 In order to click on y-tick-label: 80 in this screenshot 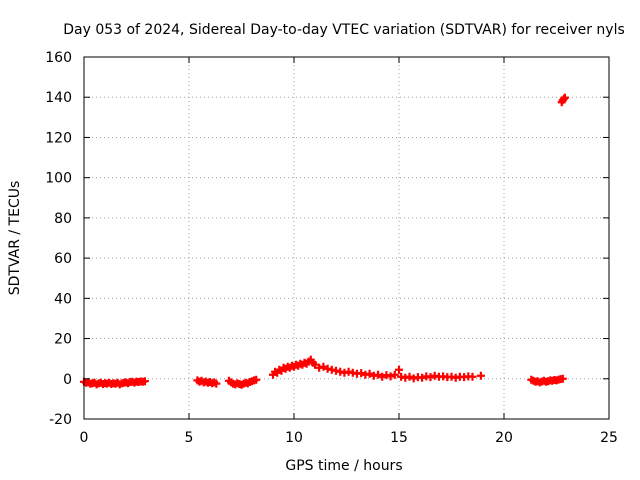, I will do `click(63, 219)`.